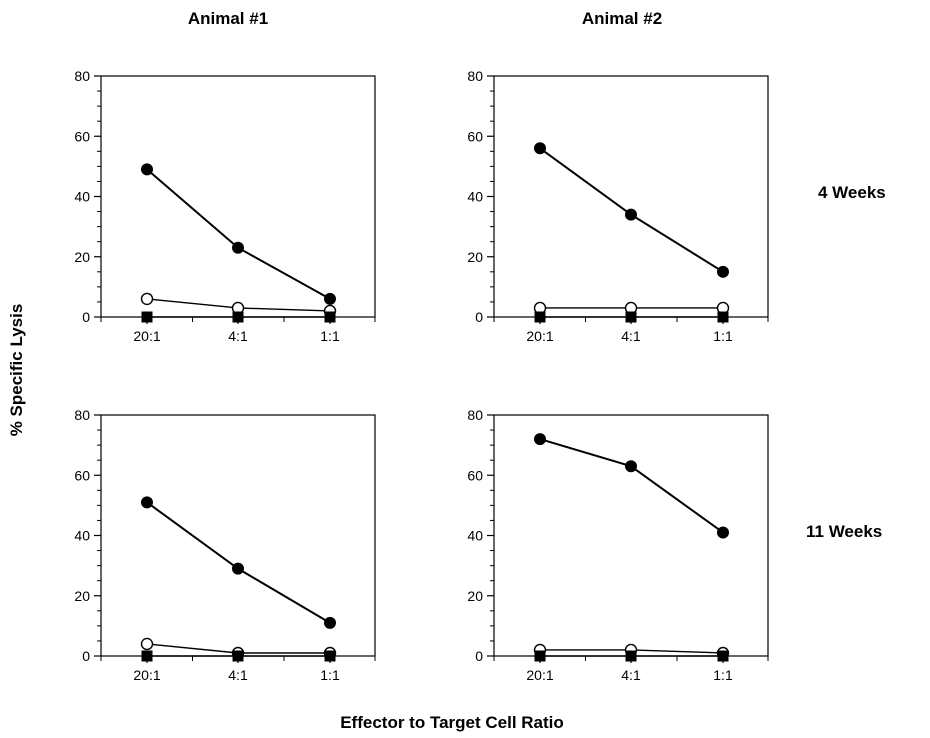 This screenshot has width=930, height=738. What do you see at coordinates (622, 18) in the screenshot?
I see `column-header-animal-2: Animal #2` at bounding box center [622, 18].